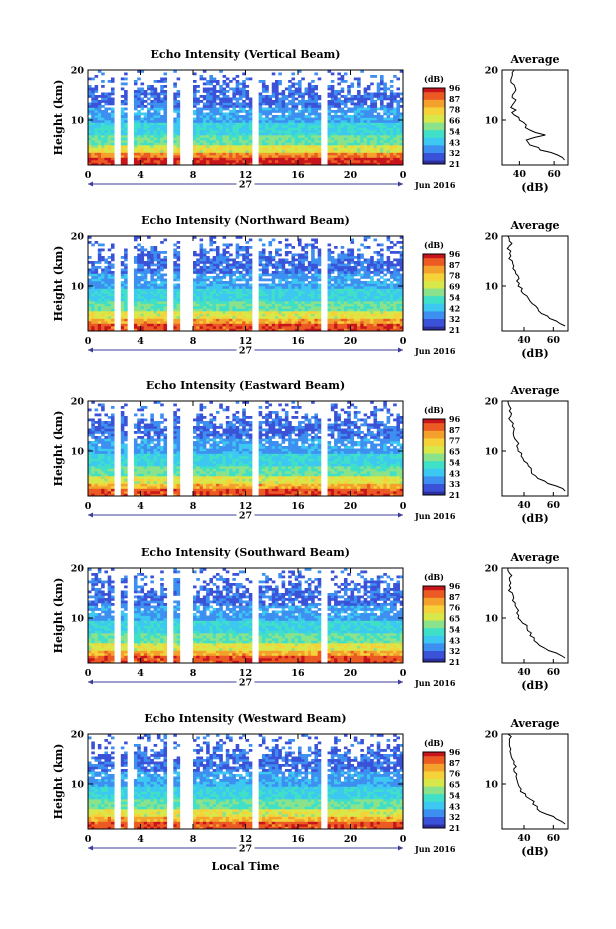  I want to click on colorbar-segment, so click(434, 92).